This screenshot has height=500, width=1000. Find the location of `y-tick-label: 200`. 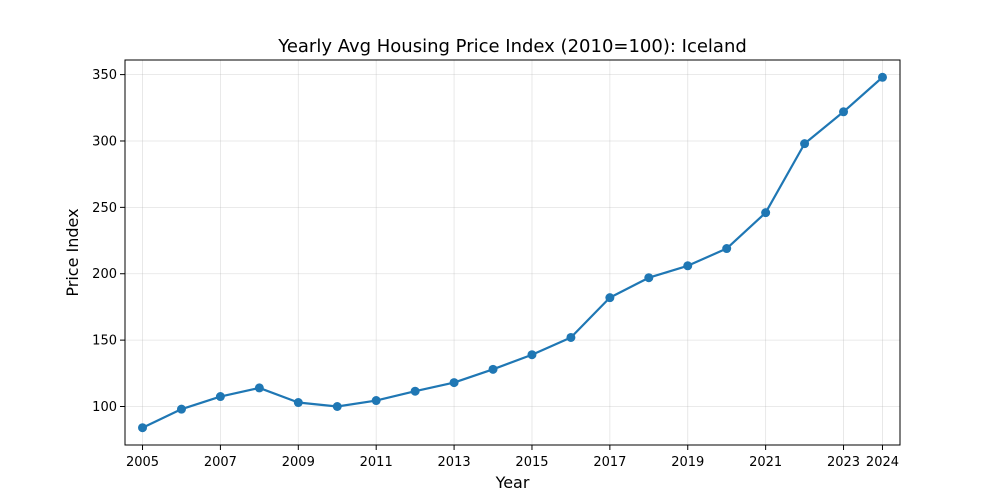

y-tick-label: 200 is located at coordinates (104, 274).